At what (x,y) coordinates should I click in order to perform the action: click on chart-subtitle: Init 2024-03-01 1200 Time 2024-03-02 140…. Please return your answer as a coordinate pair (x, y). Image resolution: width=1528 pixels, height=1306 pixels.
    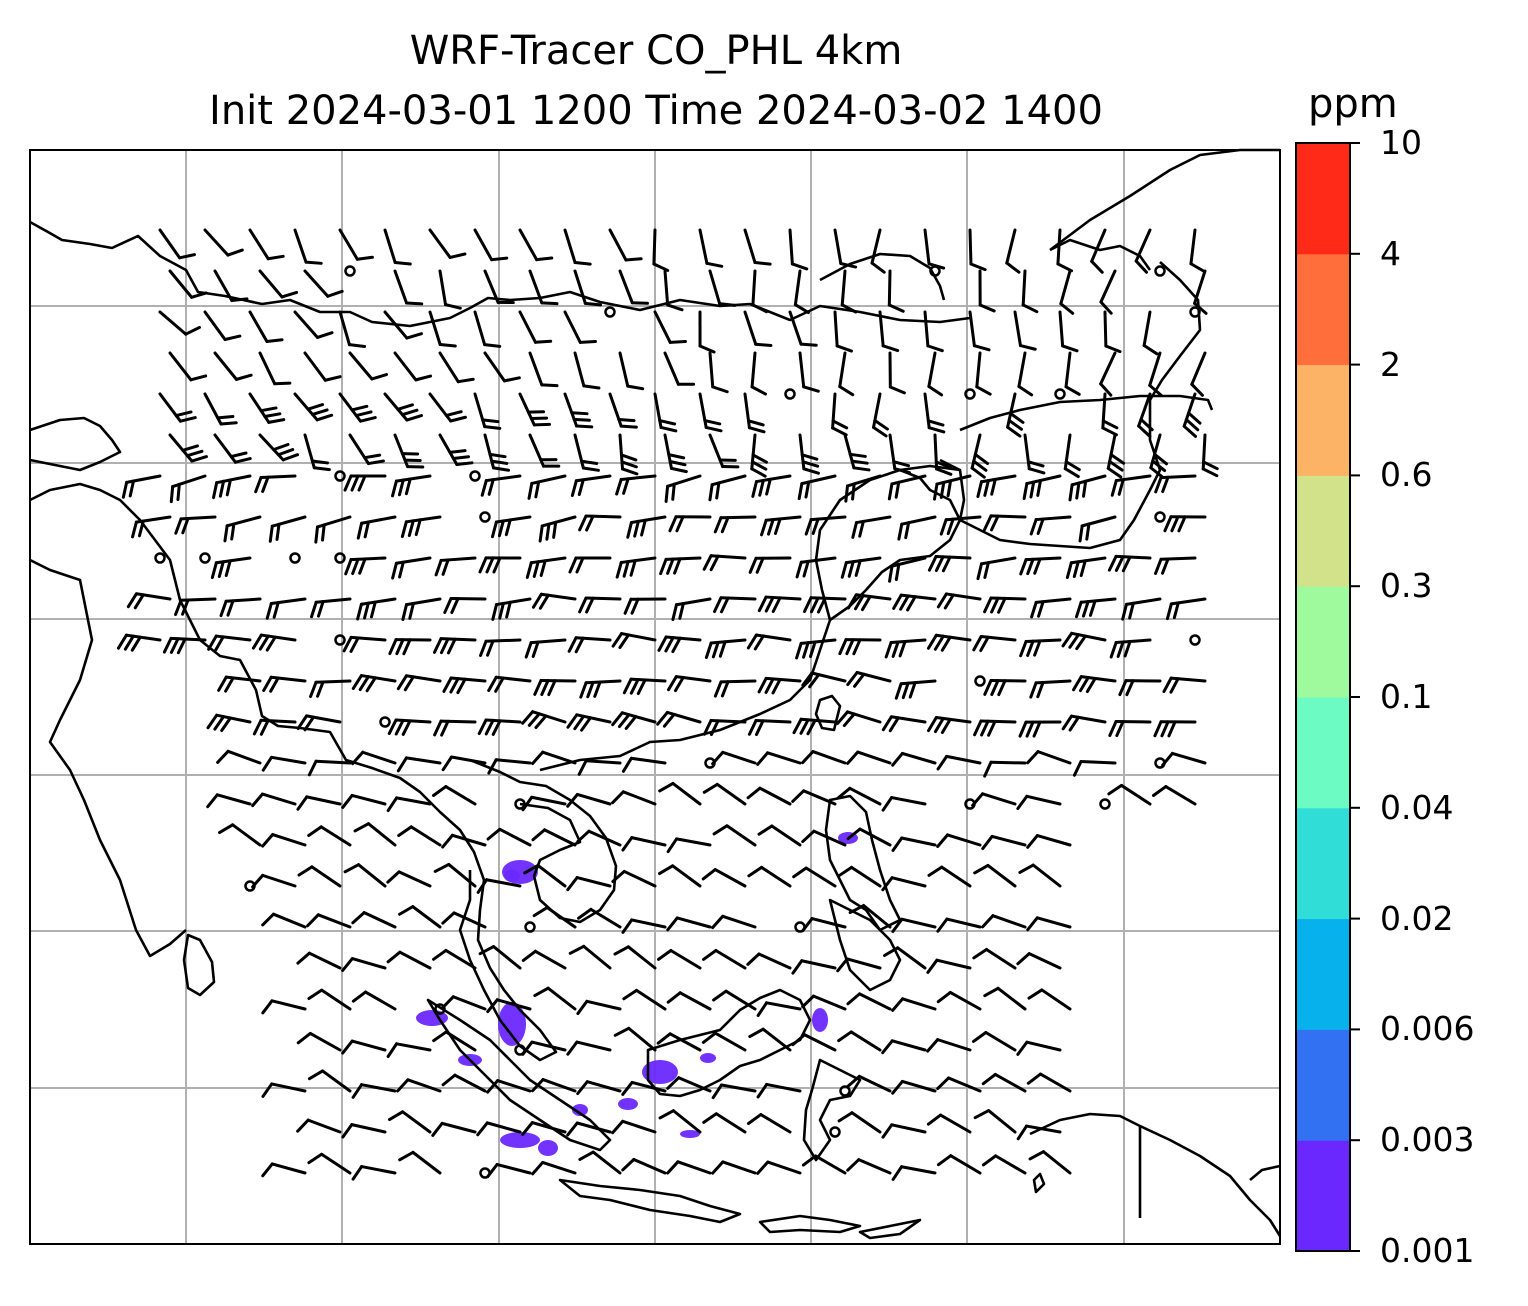
    Looking at the image, I should click on (656, 111).